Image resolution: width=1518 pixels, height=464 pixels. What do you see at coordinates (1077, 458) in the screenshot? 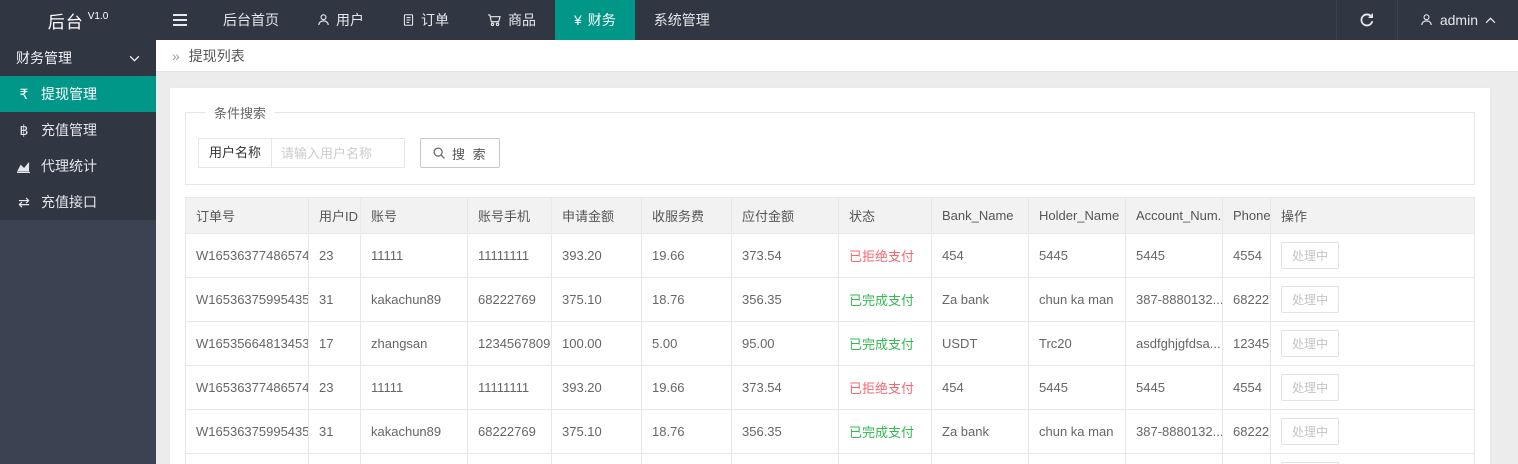
I see `cell-holder_name: Trc20` at bounding box center [1077, 458].